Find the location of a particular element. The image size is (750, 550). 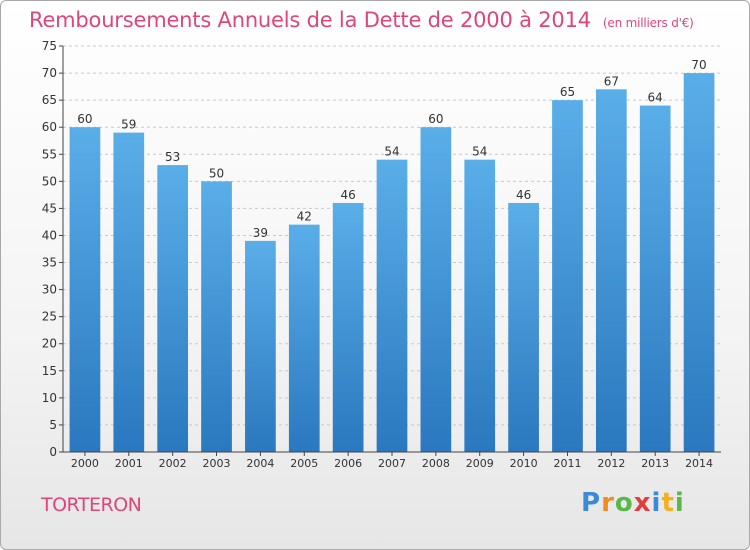

y-tick-label: 30 is located at coordinates (49, 290).